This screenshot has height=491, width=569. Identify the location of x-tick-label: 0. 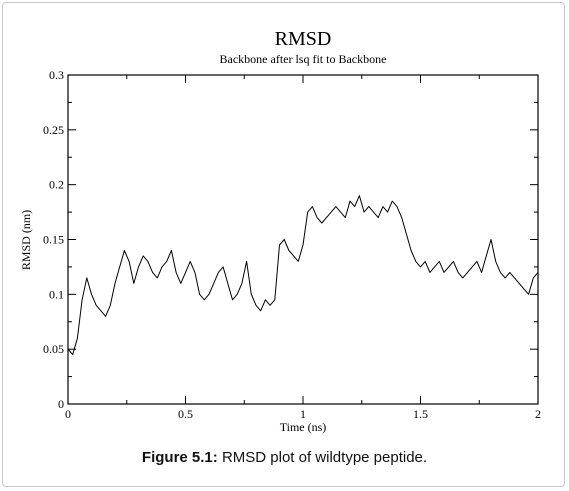
(68, 414).